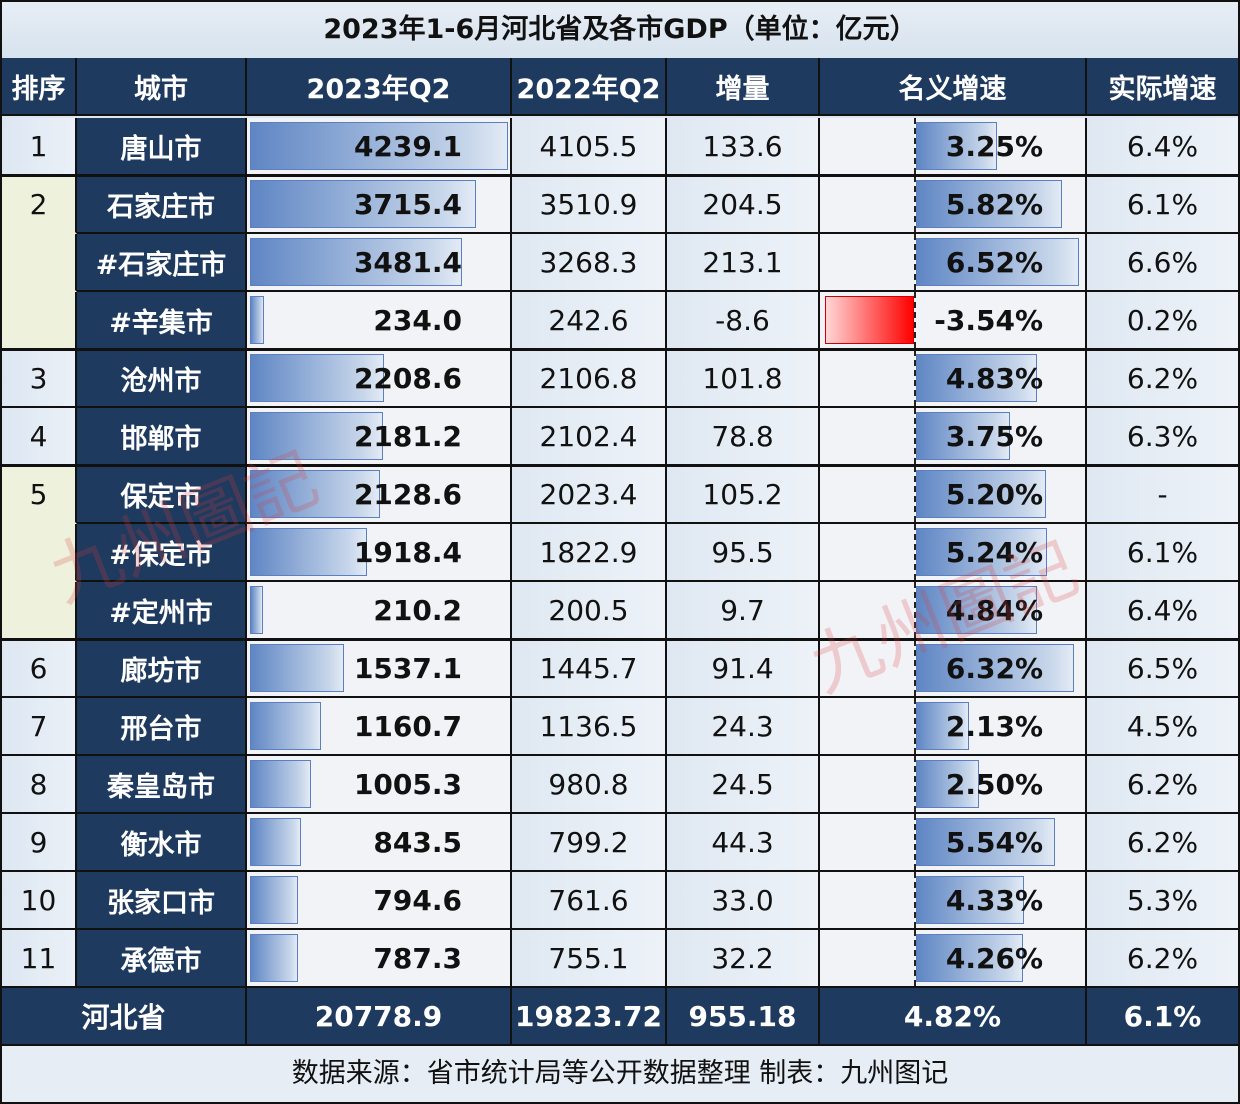 The image size is (1240, 1104). I want to click on nominal-growth-cell: 2.50%, so click(953, 785).